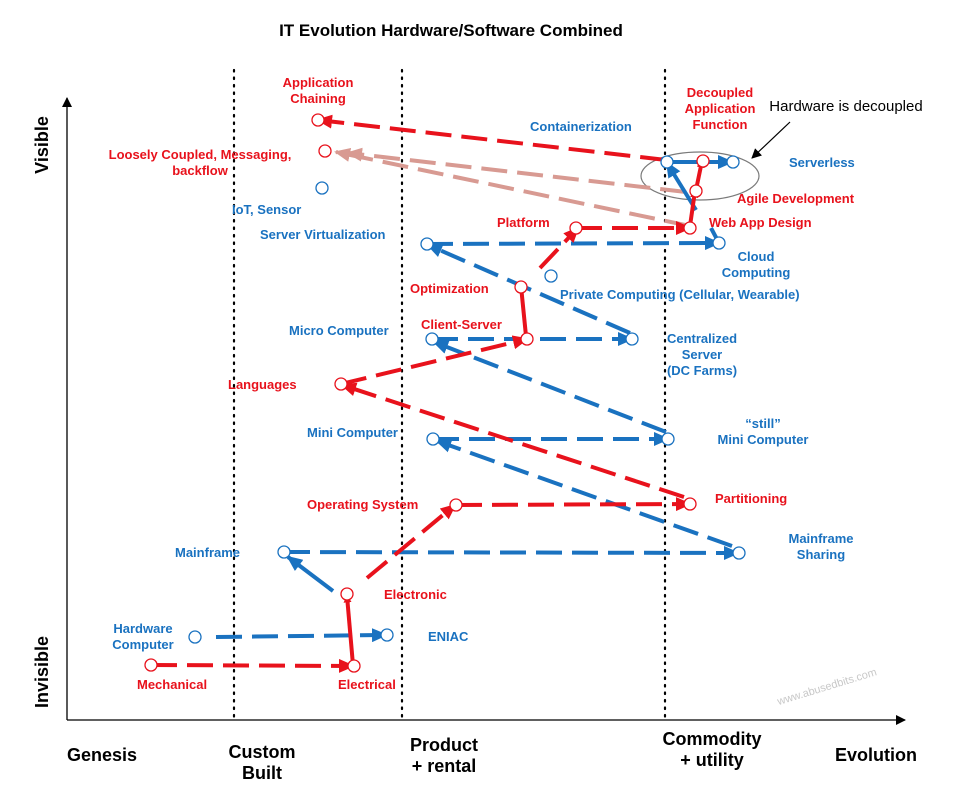 The image size is (978, 791). I want to click on arrow-servervirt-to-cloud, so click(573, 243).